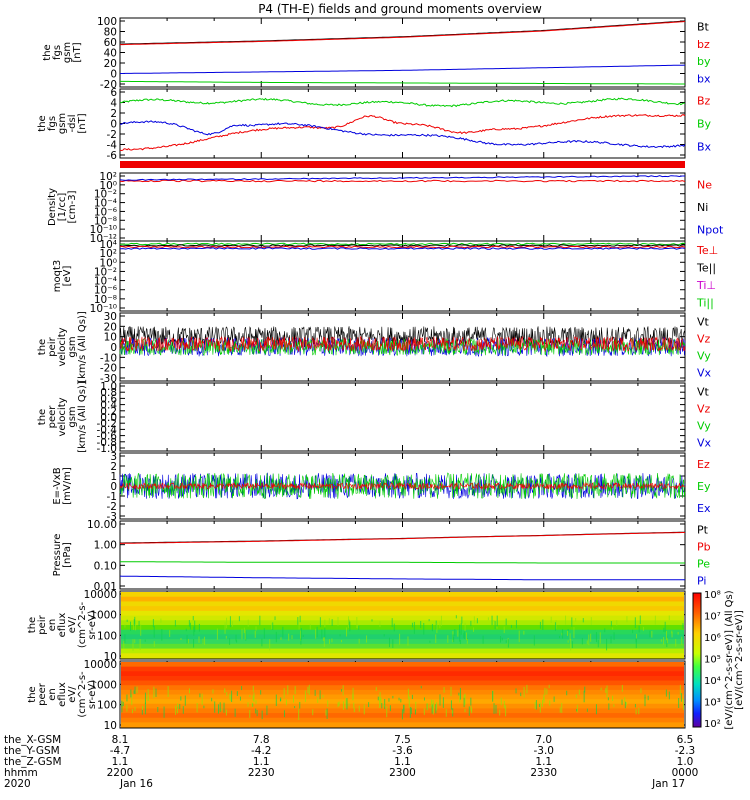  I want to click on y-tick-label: 1.0, so click(108, 387).